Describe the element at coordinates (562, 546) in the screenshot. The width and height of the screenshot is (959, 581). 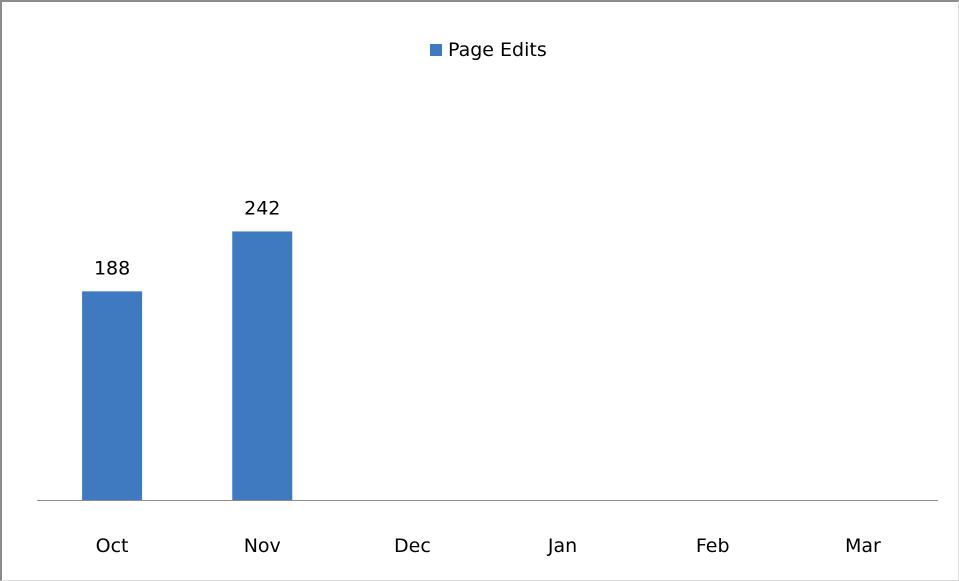
I see `x-tick-label-jan: Jan` at that location.